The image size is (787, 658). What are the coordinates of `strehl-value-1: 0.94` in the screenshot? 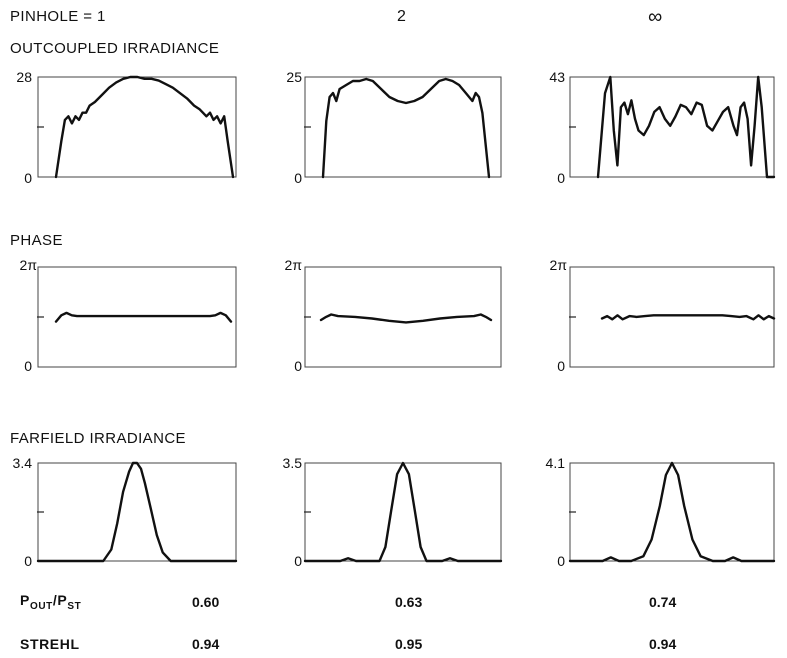 It's located at (206, 644).